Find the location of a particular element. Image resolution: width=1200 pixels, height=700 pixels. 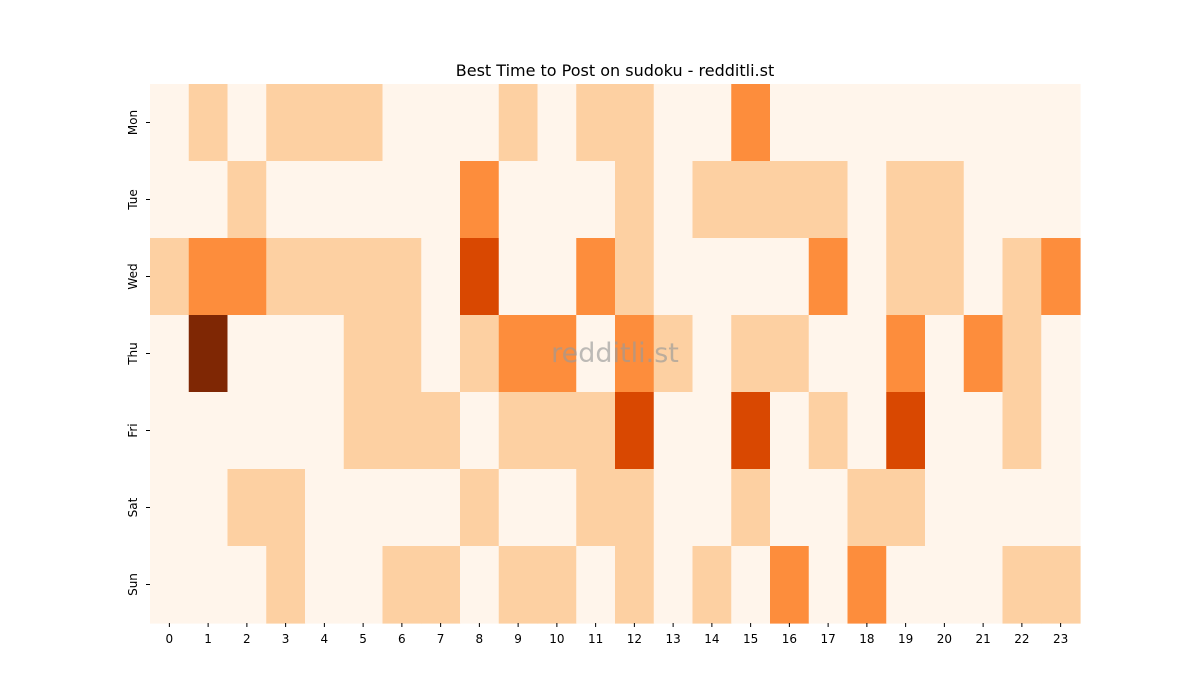

x-tick-label: 20 is located at coordinates (944, 639).